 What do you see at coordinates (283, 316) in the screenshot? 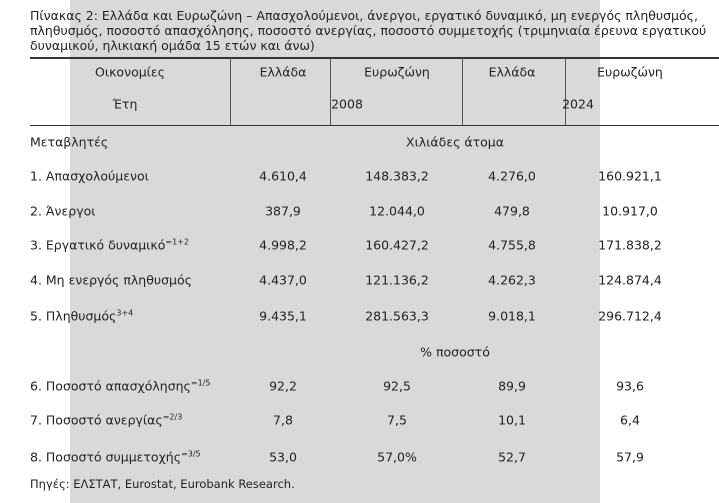
I see `cell-value: 9.435,1` at bounding box center [283, 316].